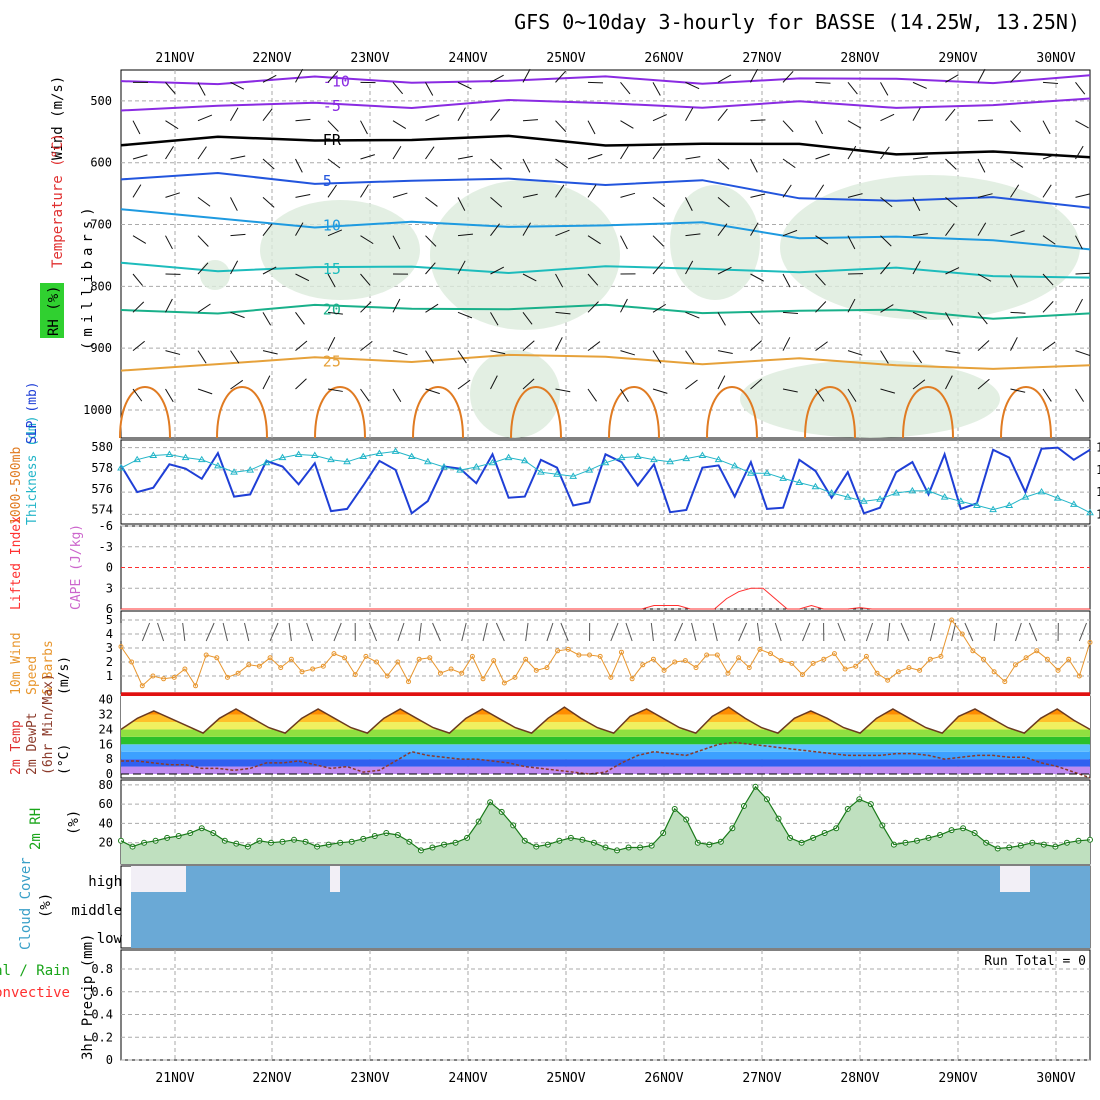  Describe the element at coordinates (761, 58) in the screenshot. I see `top-day-label: 27NOV` at that location.